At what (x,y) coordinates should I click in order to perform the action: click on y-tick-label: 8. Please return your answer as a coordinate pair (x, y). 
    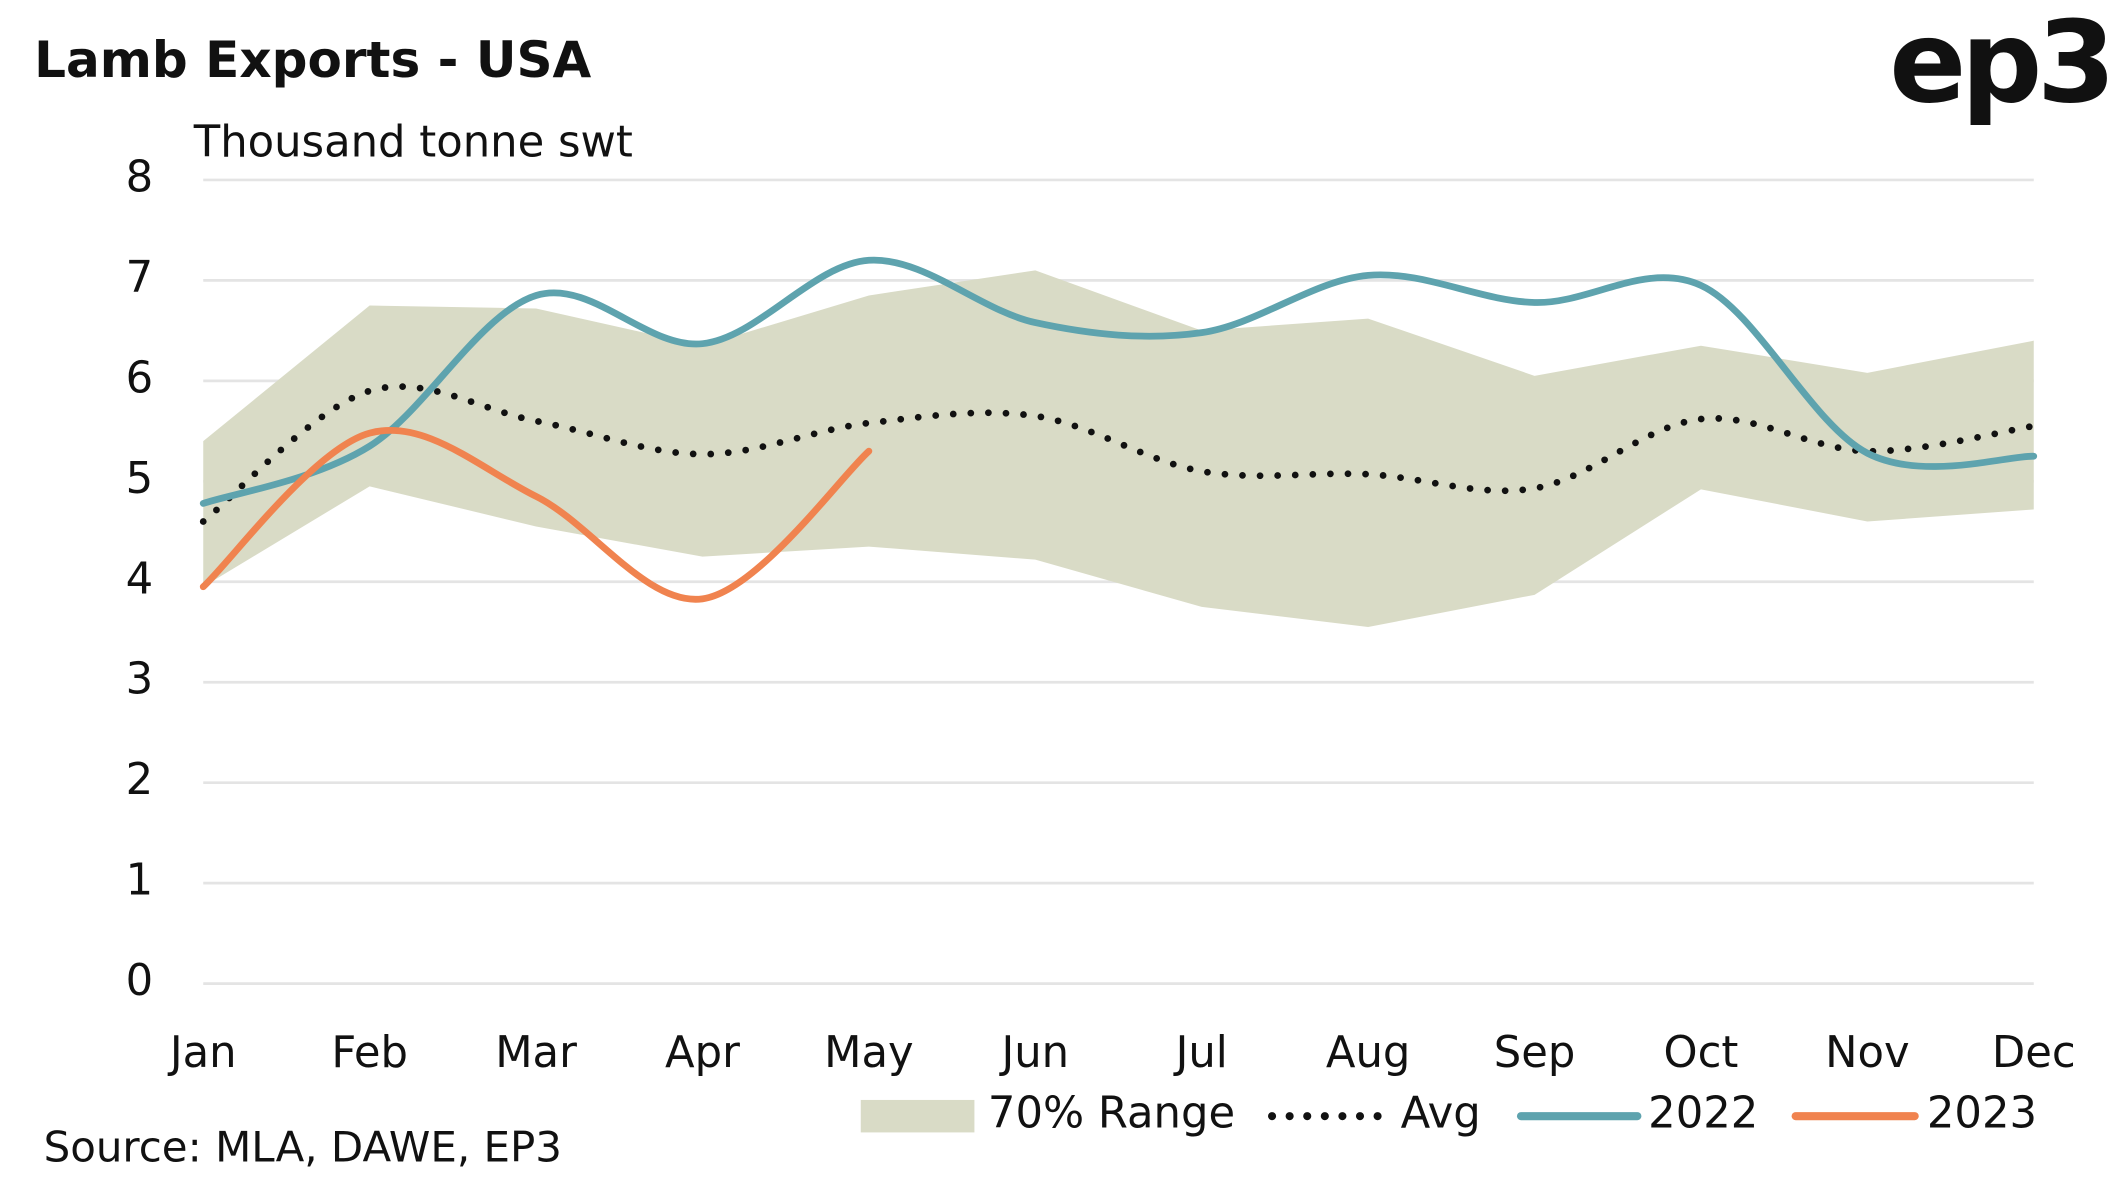
    Looking at the image, I should click on (140, 177).